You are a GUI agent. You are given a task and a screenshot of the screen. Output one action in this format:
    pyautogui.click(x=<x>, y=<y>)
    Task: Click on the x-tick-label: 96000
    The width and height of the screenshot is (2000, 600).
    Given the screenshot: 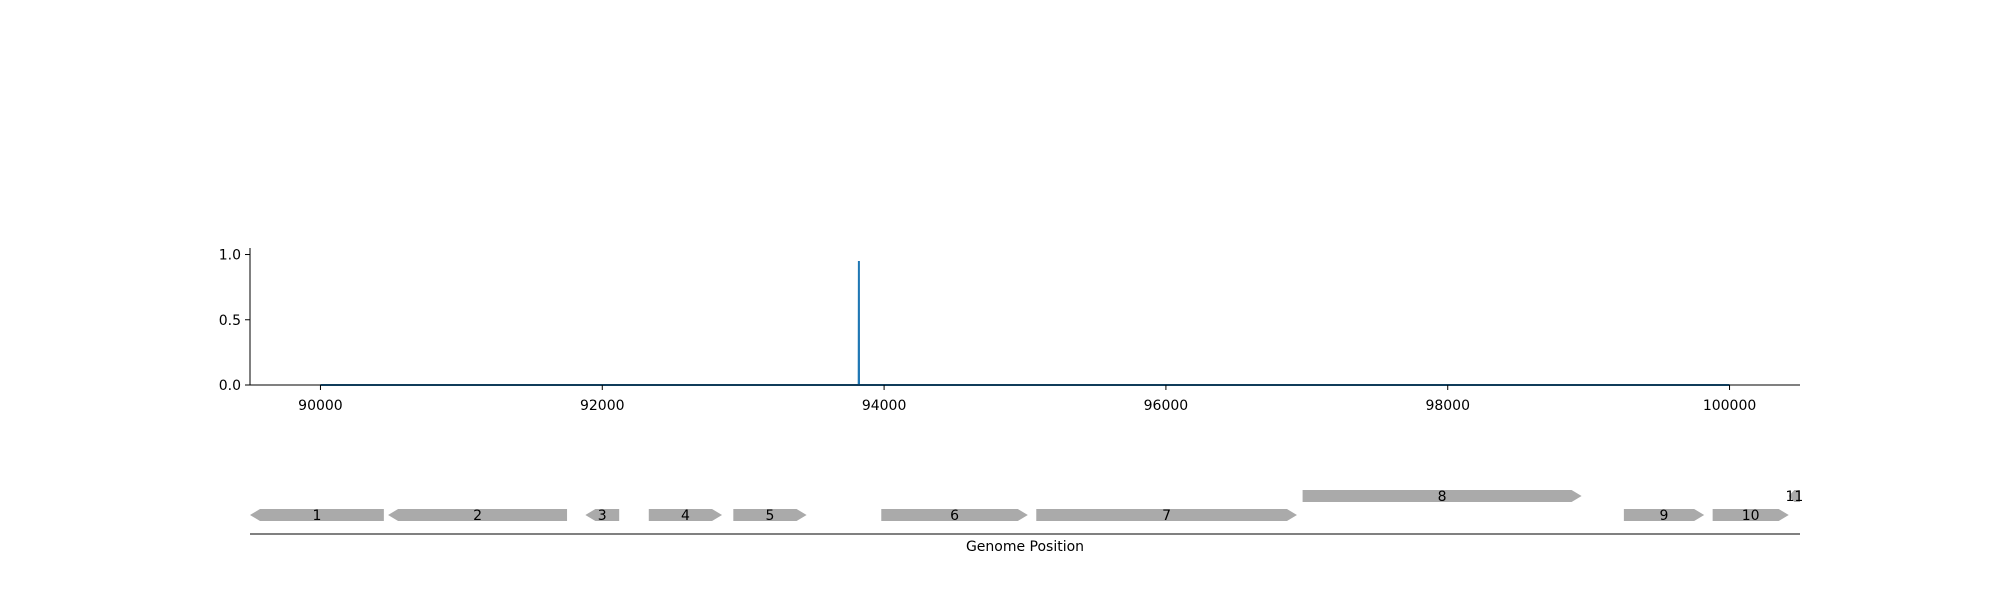 What is the action you would take?
    pyautogui.click(x=1166, y=406)
    